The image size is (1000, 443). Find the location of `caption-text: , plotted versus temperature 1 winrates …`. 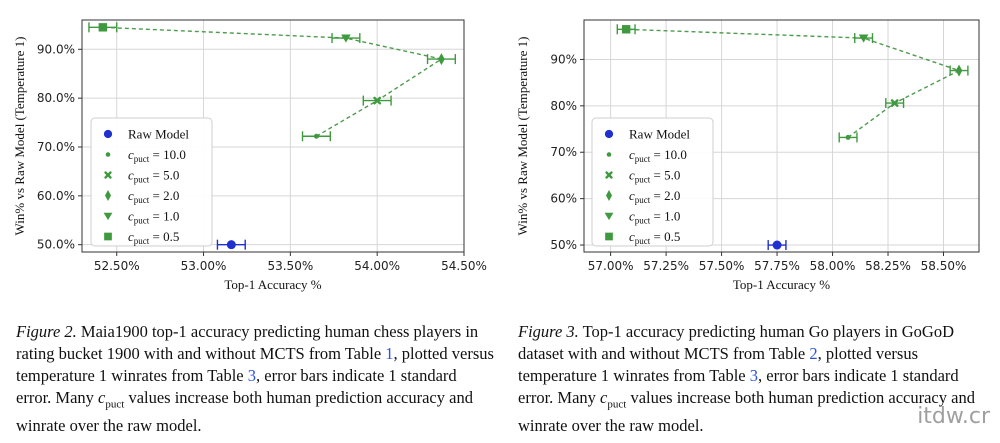

caption-text: , plotted versus temperature 1 winrates … is located at coordinates (255, 364).